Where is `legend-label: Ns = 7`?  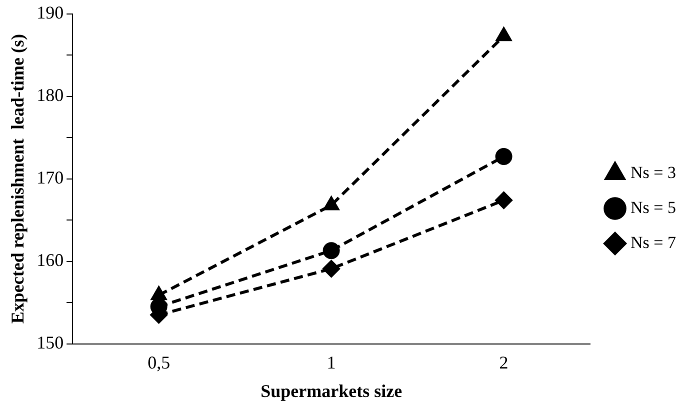 legend-label: Ns = 7 is located at coordinates (653, 242).